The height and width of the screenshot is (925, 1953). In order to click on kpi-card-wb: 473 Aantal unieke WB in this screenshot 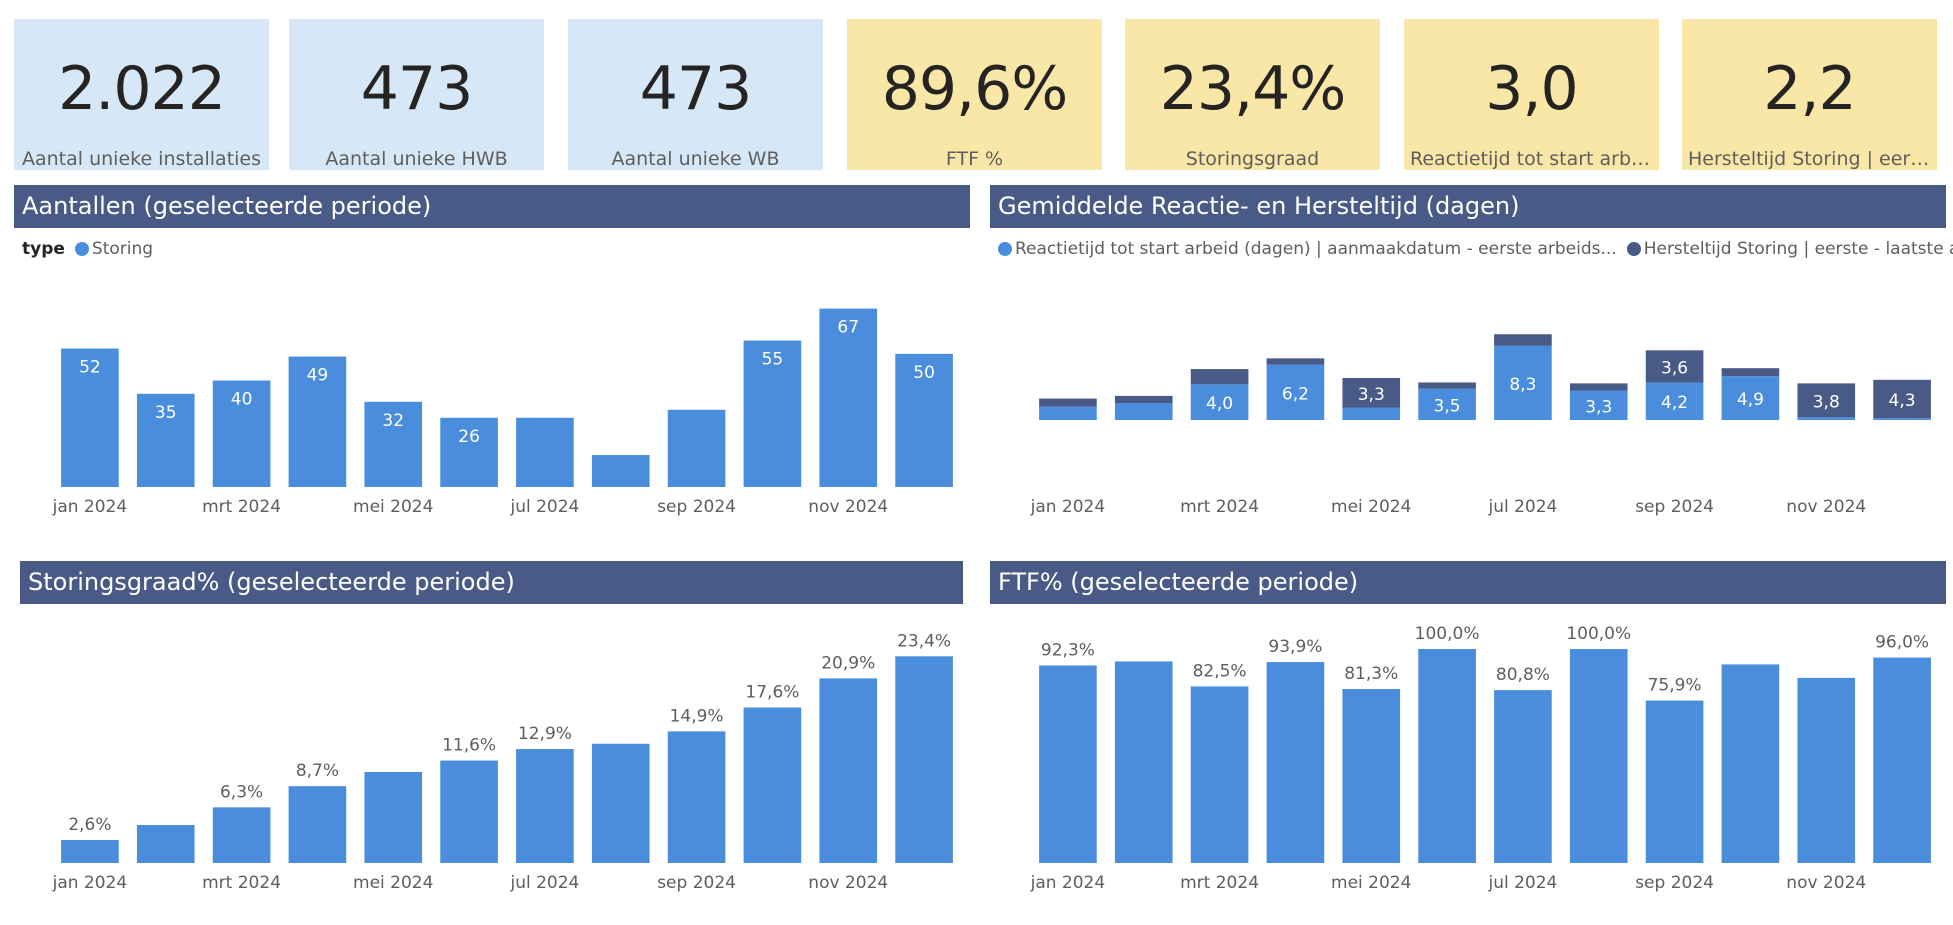, I will do `click(695, 94)`.